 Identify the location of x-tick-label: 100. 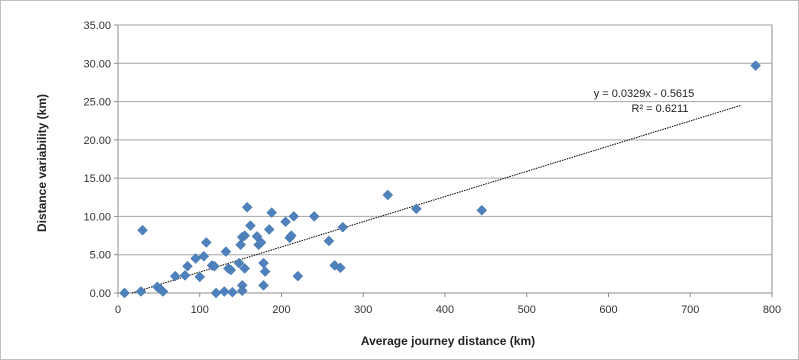
(200, 310).